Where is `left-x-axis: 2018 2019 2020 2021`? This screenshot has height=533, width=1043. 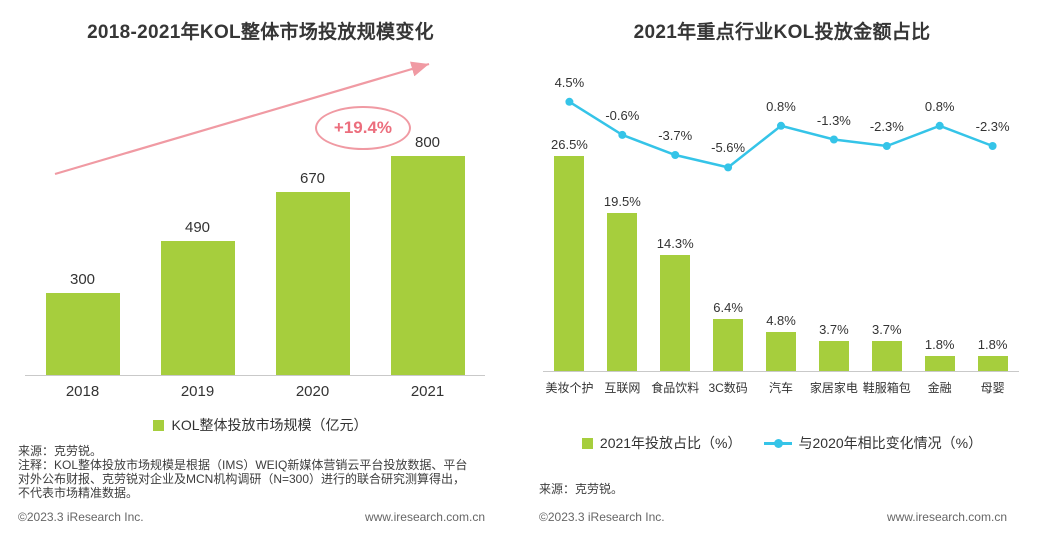
left-x-axis: 2018 2019 2020 2021 is located at coordinates (255, 391).